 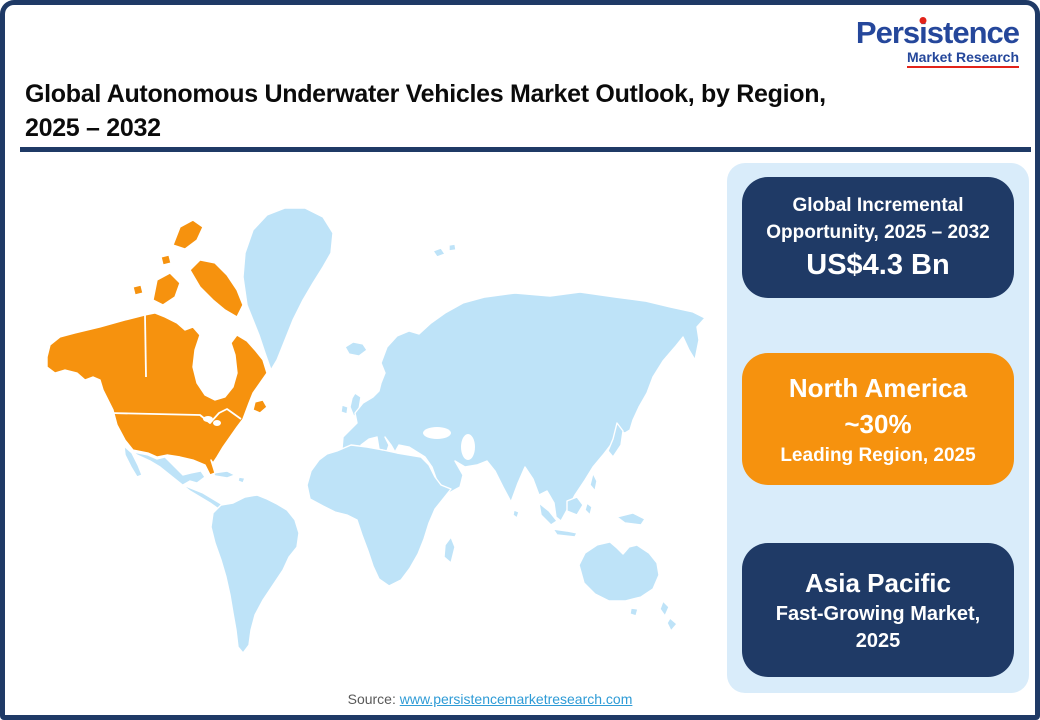 What do you see at coordinates (355, 405) in the screenshot?
I see `region-uk` at bounding box center [355, 405].